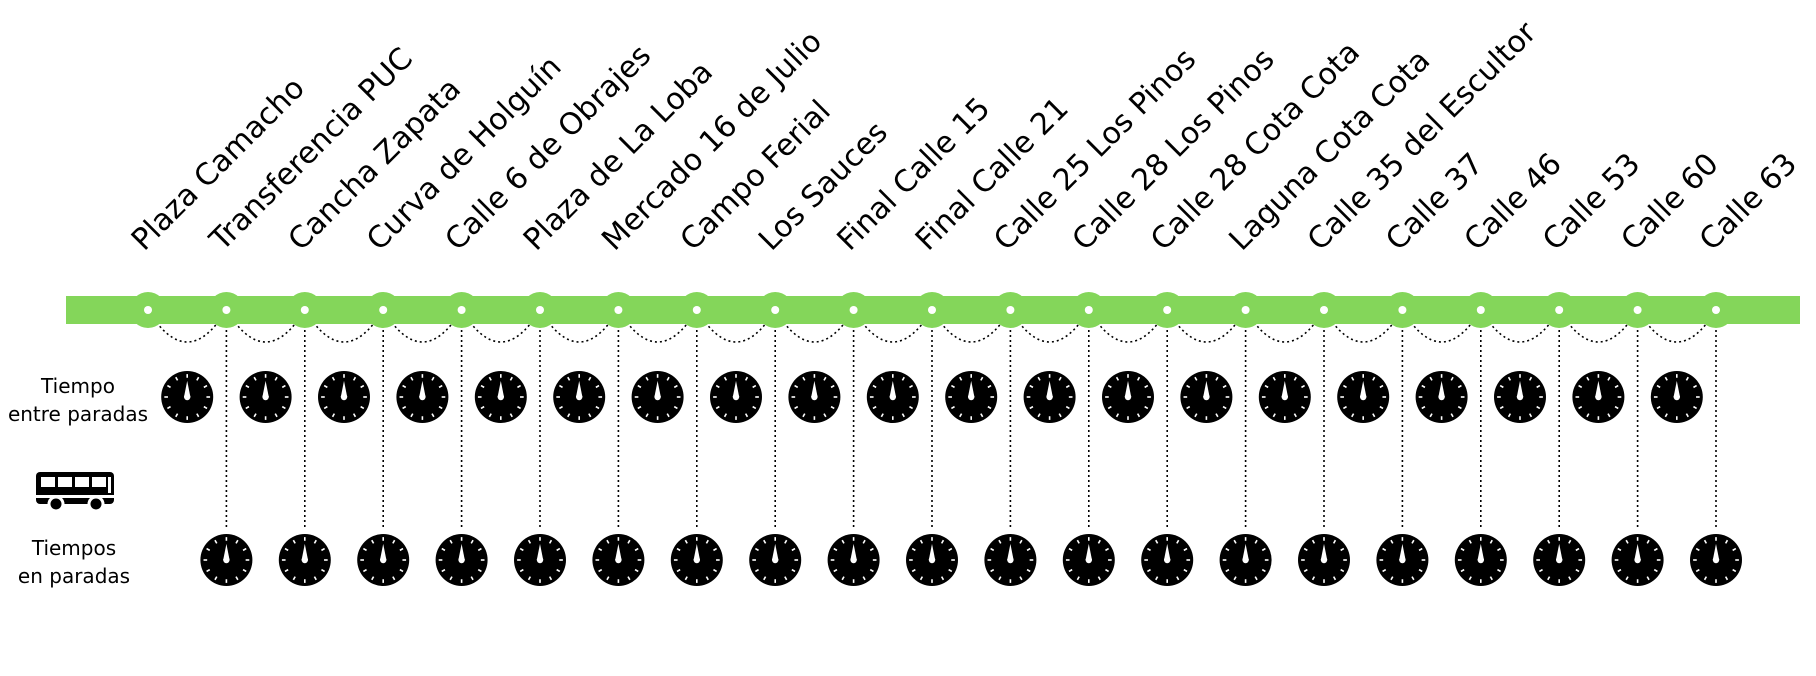 The width and height of the screenshot is (1816, 676). What do you see at coordinates (78, 386) in the screenshot?
I see `time-between-line1: Tiempo` at bounding box center [78, 386].